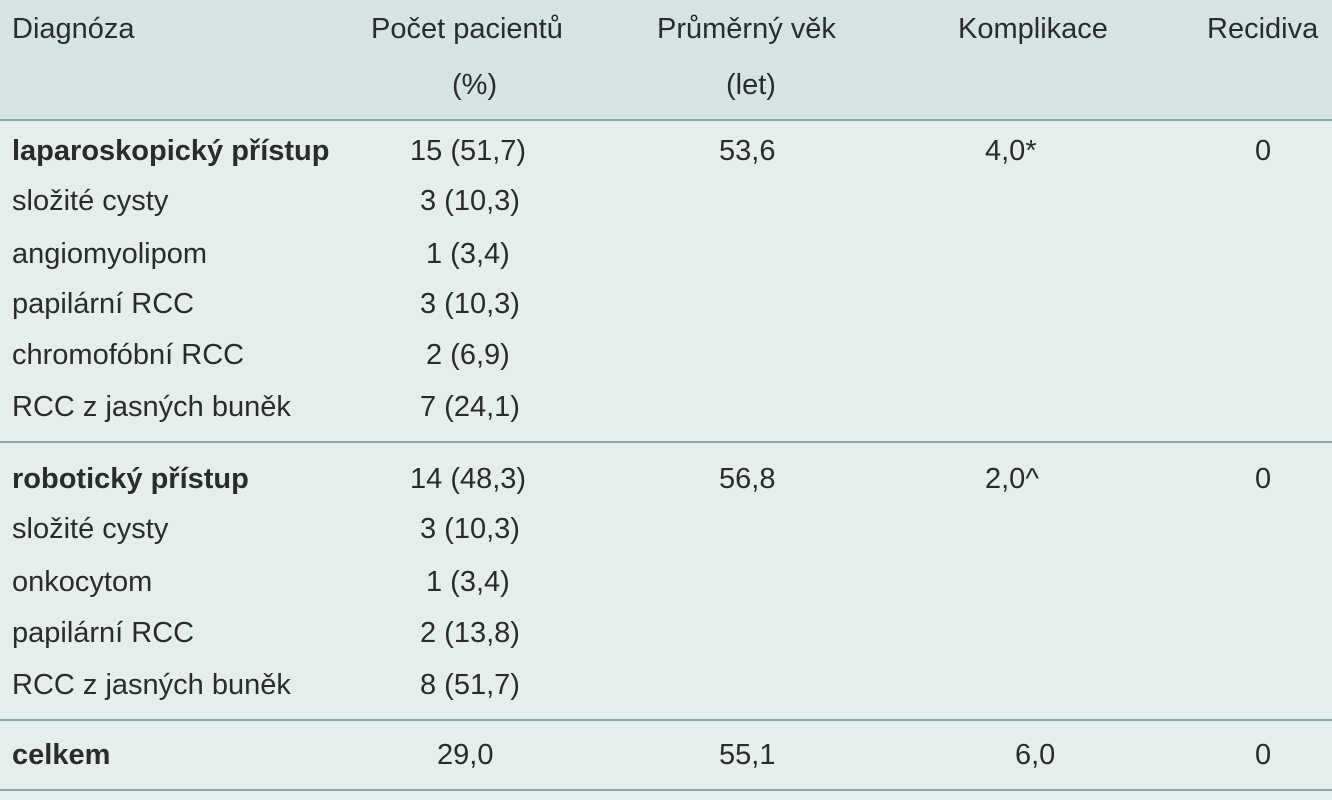 The width and height of the screenshot is (1332, 800). What do you see at coordinates (110, 254) in the screenshot?
I see `table-row-diagnosis: angiomyolipom` at bounding box center [110, 254].